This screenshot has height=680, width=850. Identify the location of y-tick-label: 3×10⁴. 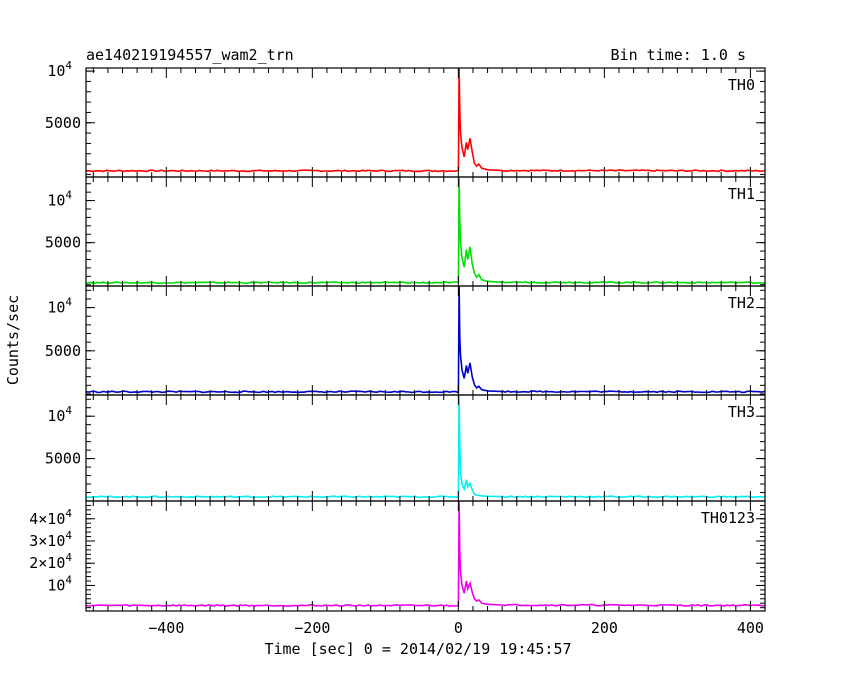
(50, 539).